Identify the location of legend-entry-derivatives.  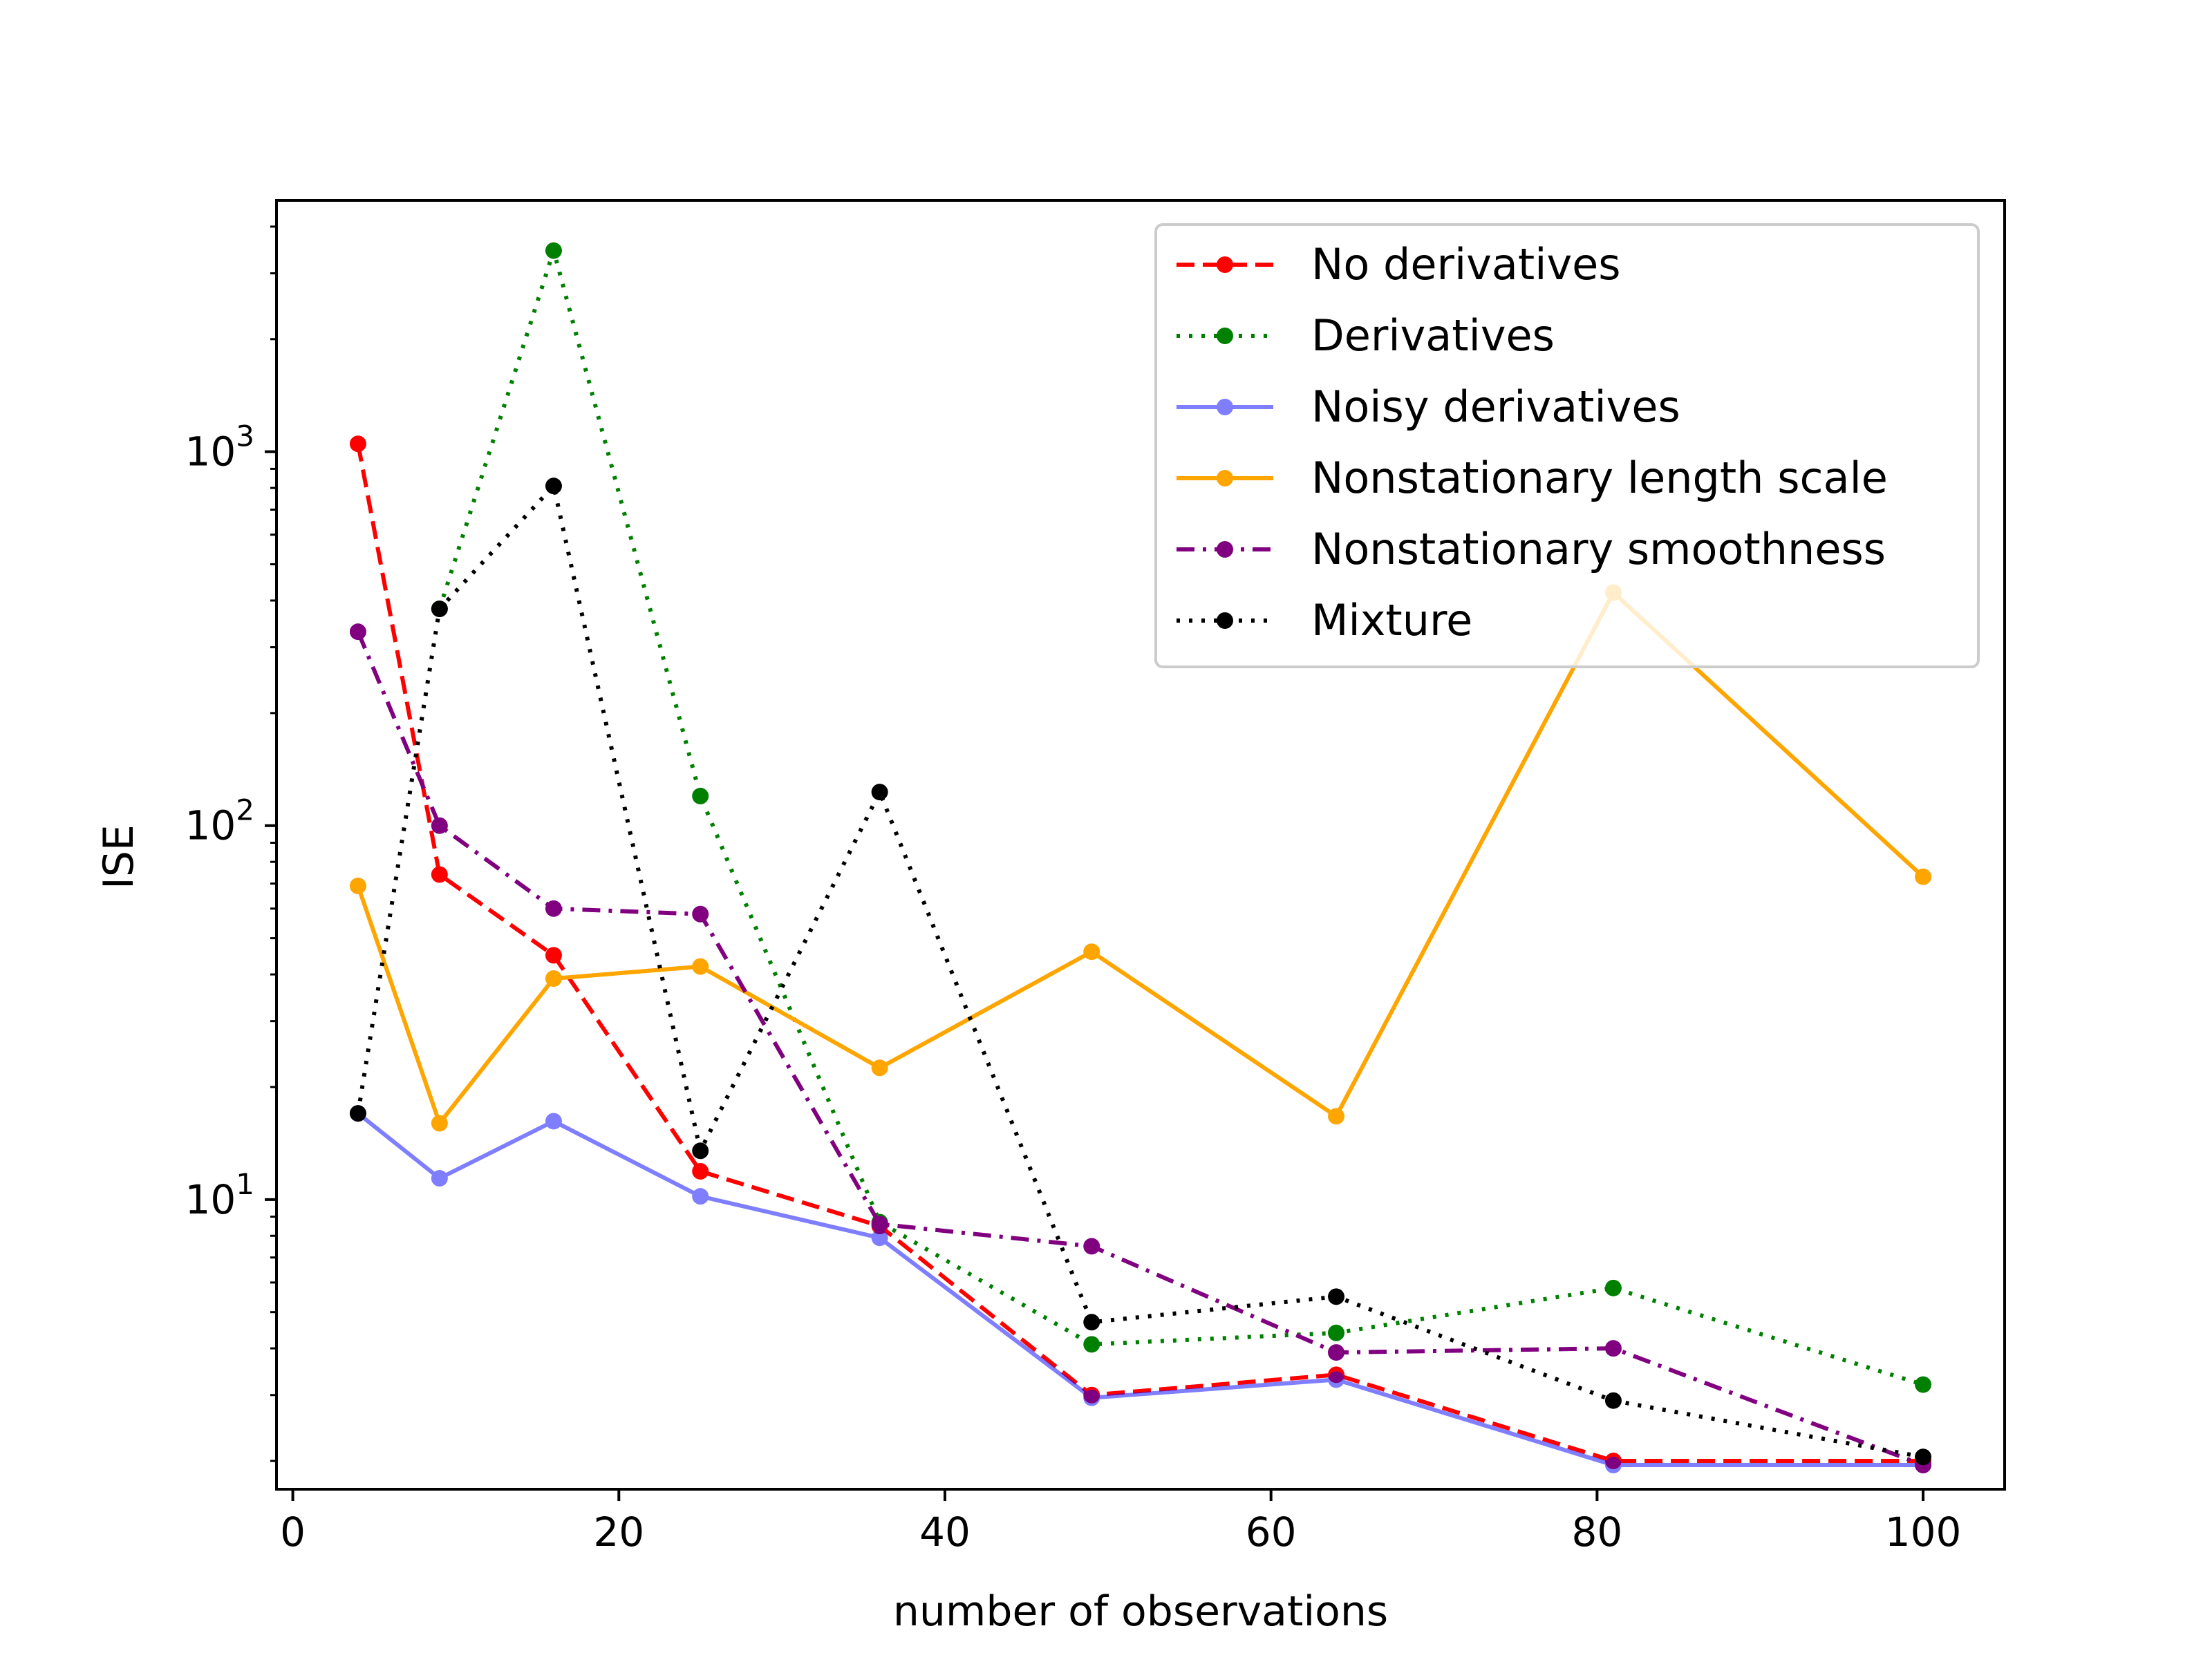
(1225, 336).